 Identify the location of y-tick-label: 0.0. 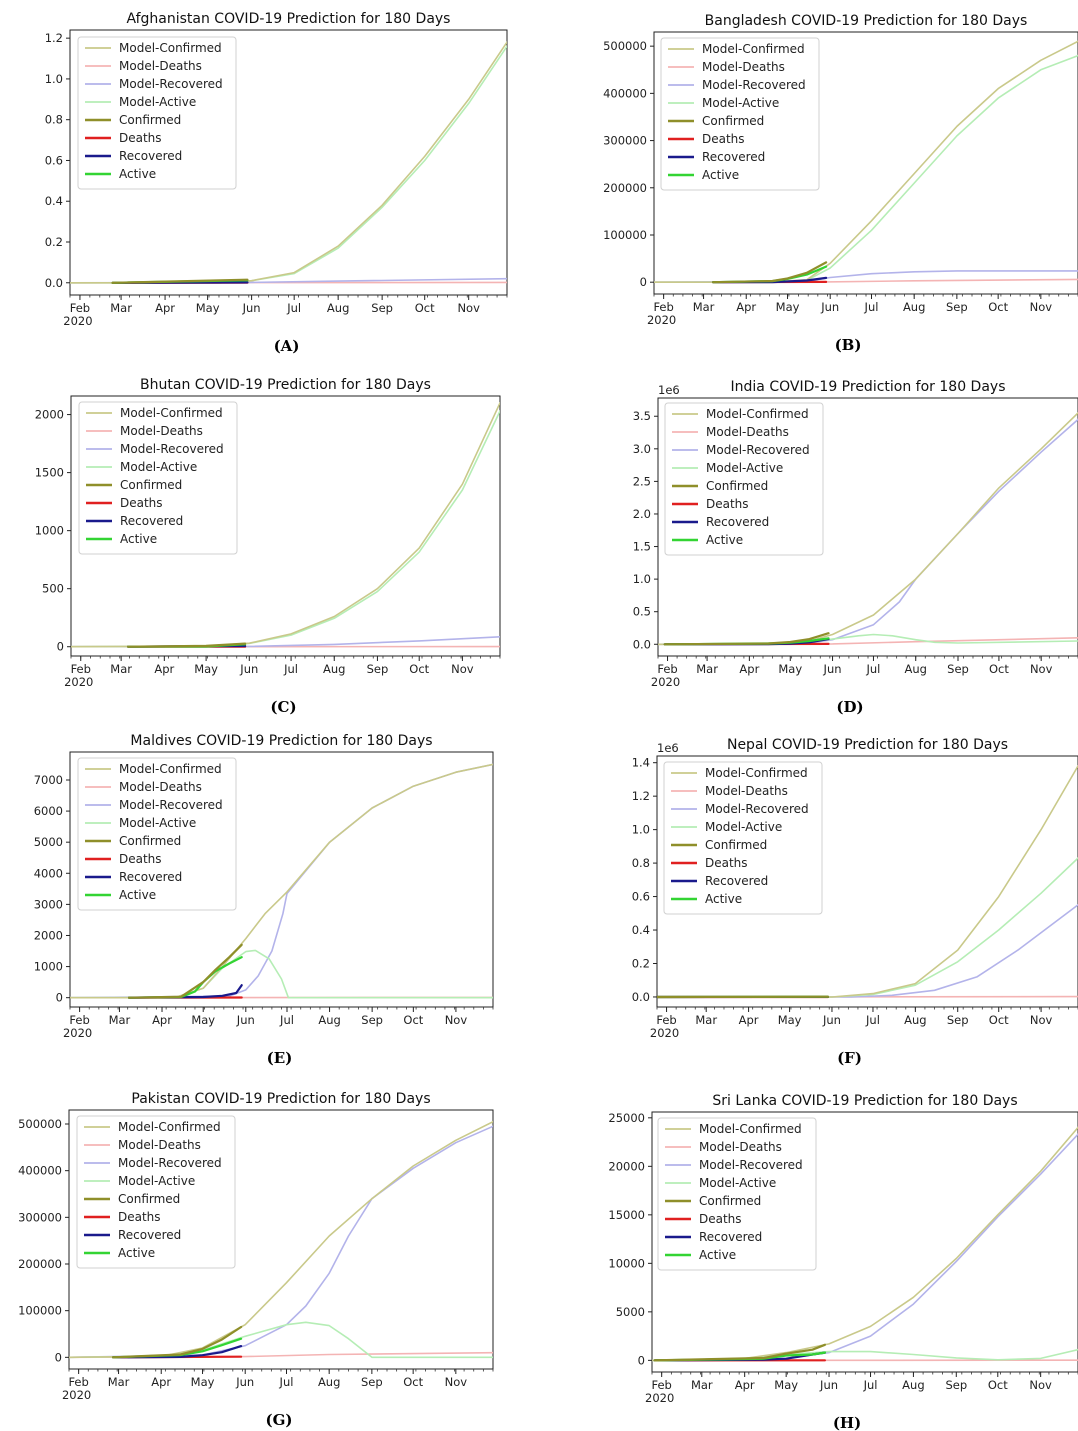
(642, 644).